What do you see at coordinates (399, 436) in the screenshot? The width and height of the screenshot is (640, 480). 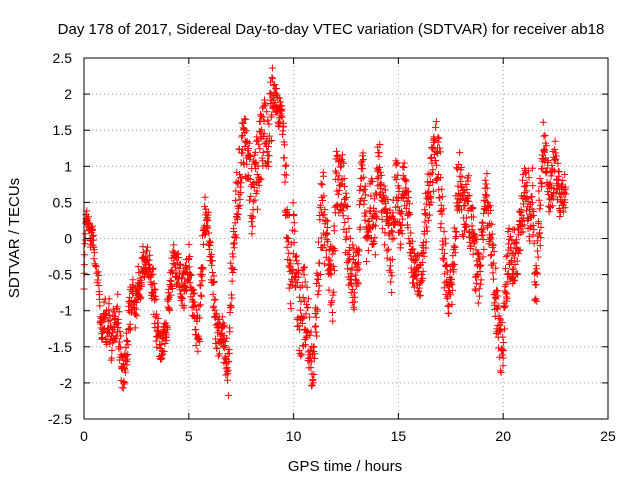 I see `x-tick-label: 15` at bounding box center [399, 436].